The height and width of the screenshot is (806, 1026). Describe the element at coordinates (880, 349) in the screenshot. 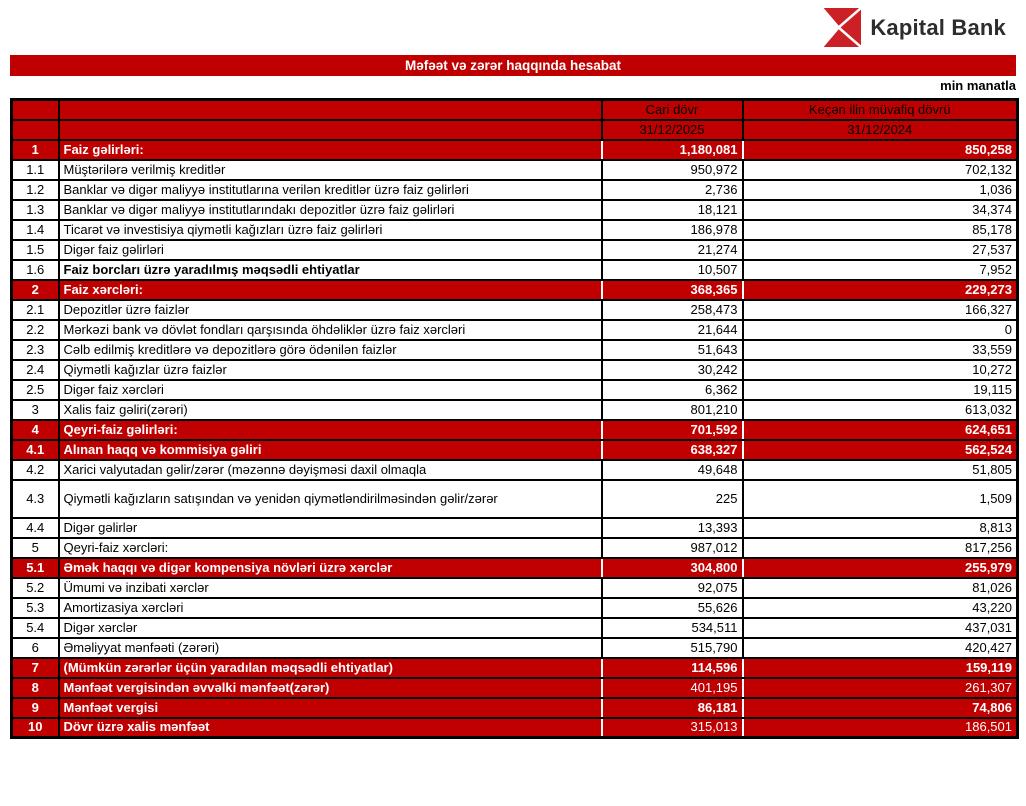

I see `previous-value: 33,559` at that location.